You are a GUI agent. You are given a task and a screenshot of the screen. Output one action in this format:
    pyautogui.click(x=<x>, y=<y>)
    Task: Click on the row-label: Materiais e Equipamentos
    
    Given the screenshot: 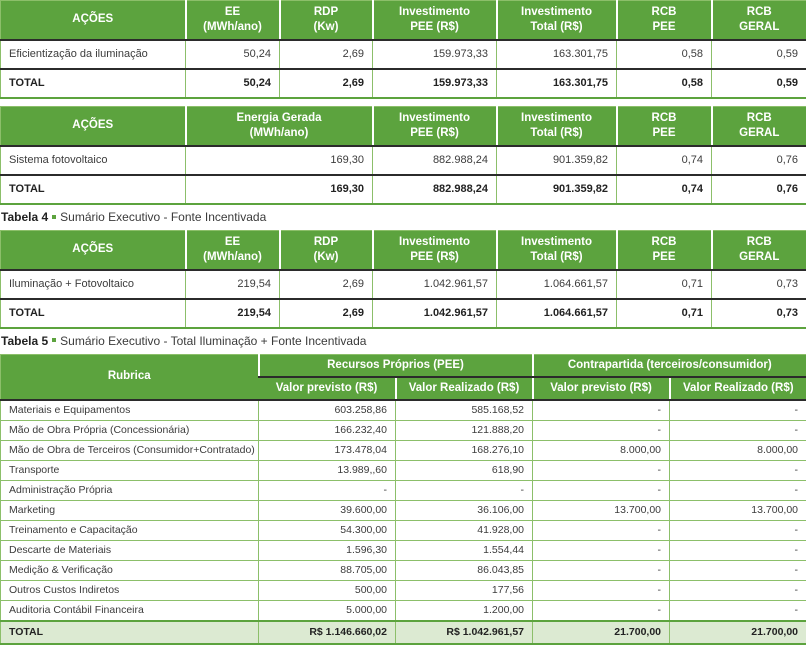 What is the action you would take?
    pyautogui.click(x=130, y=410)
    